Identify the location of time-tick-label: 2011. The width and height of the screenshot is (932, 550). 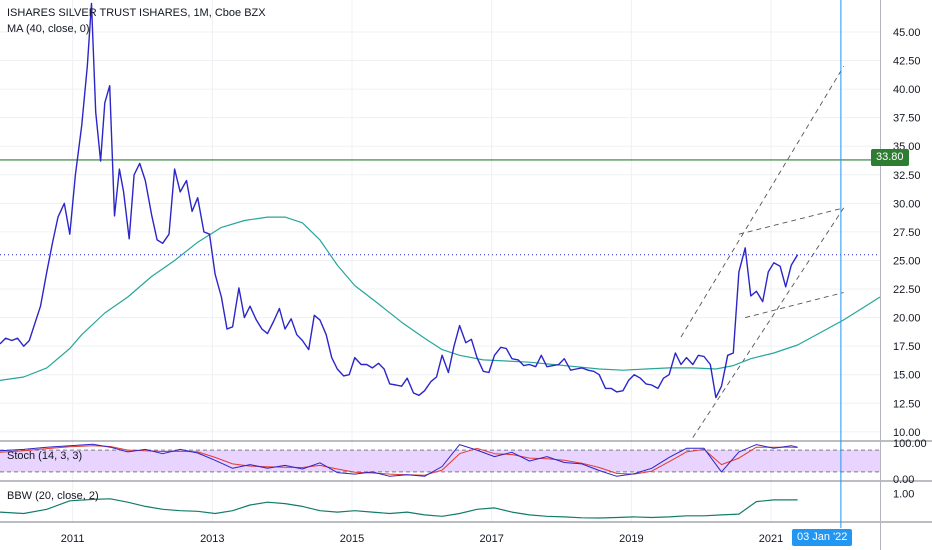
(73, 539).